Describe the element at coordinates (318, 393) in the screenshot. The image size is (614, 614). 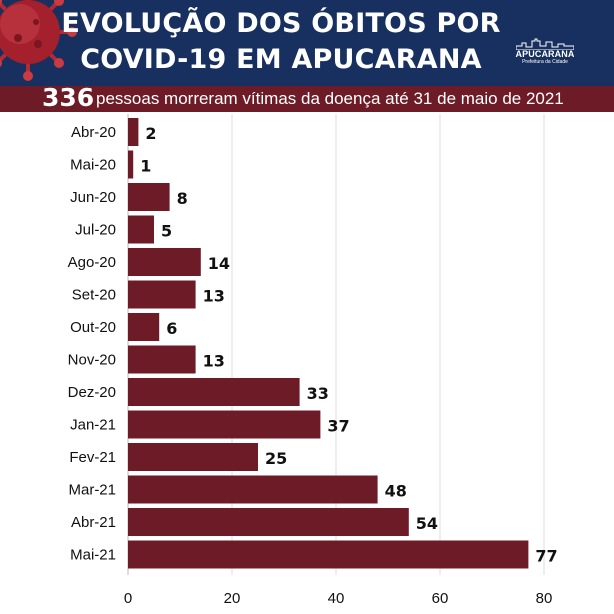
I see `data-label: 33` at that location.